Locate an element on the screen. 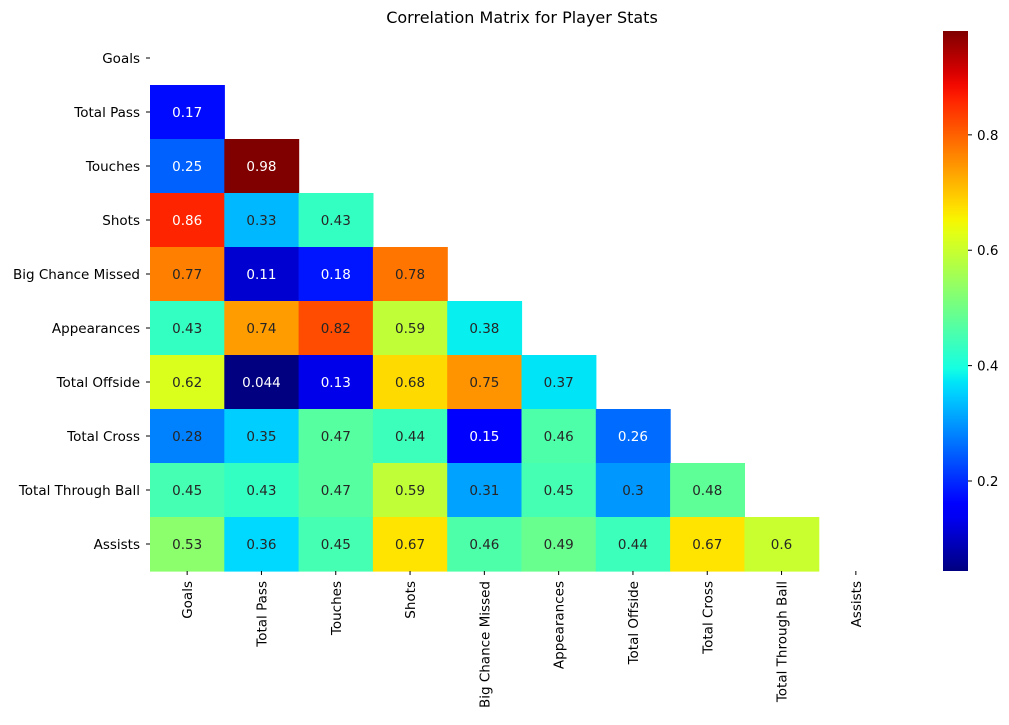 This screenshot has height=725, width=1009. x-tick-label-total-cross: Total Cross is located at coordinates (708, 618).